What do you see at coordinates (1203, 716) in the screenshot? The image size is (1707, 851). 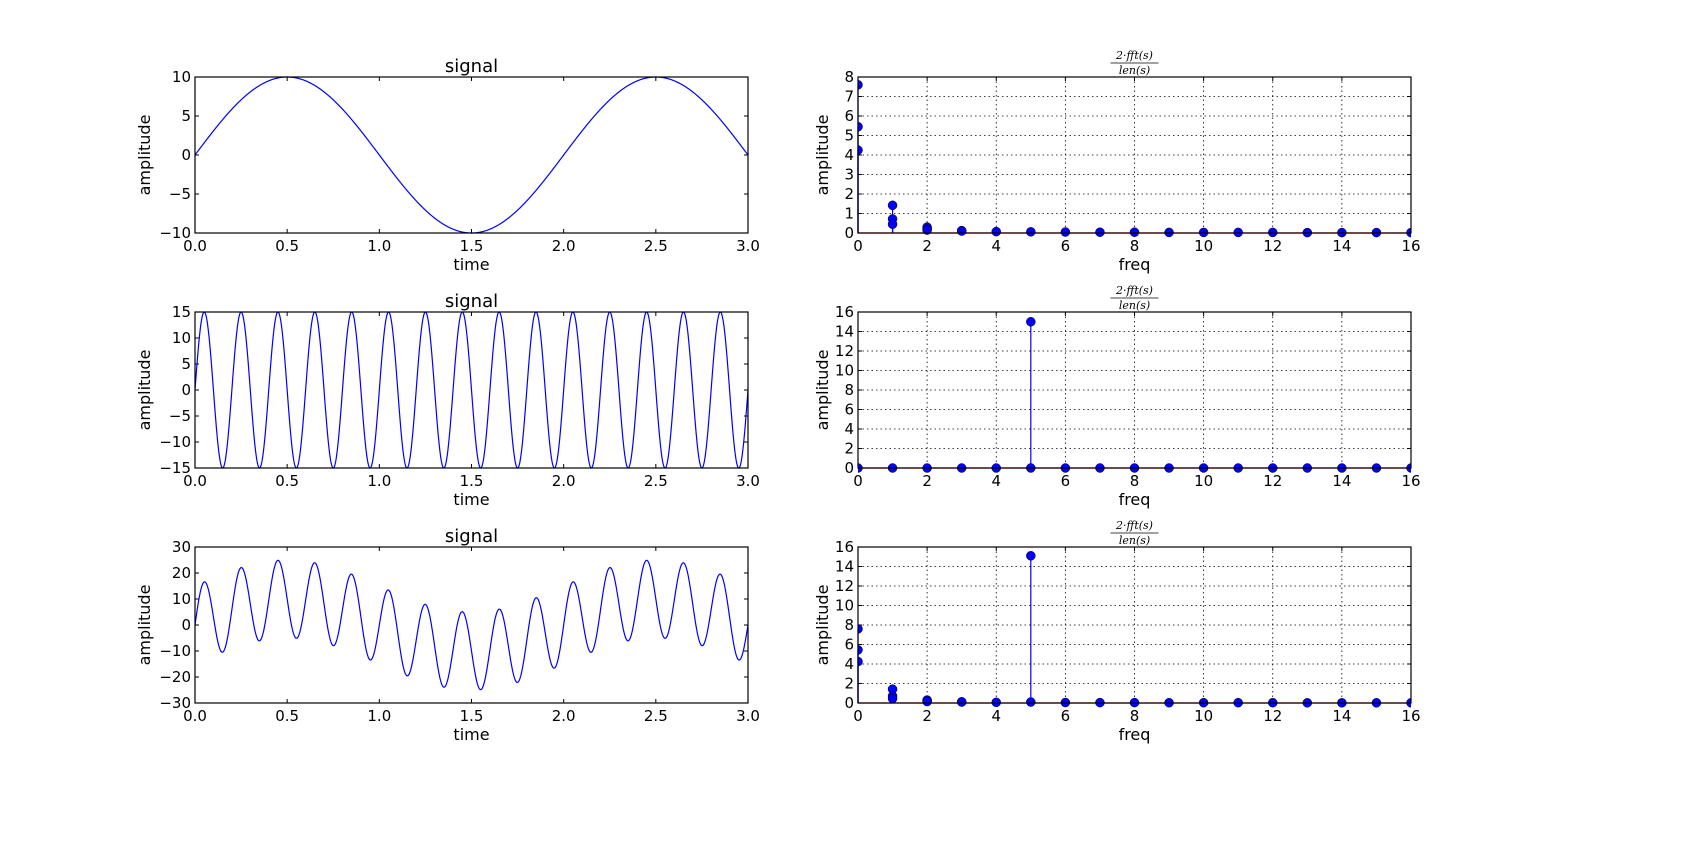 I see `x-tick-label: 10` at bounding box center [1203, 716].